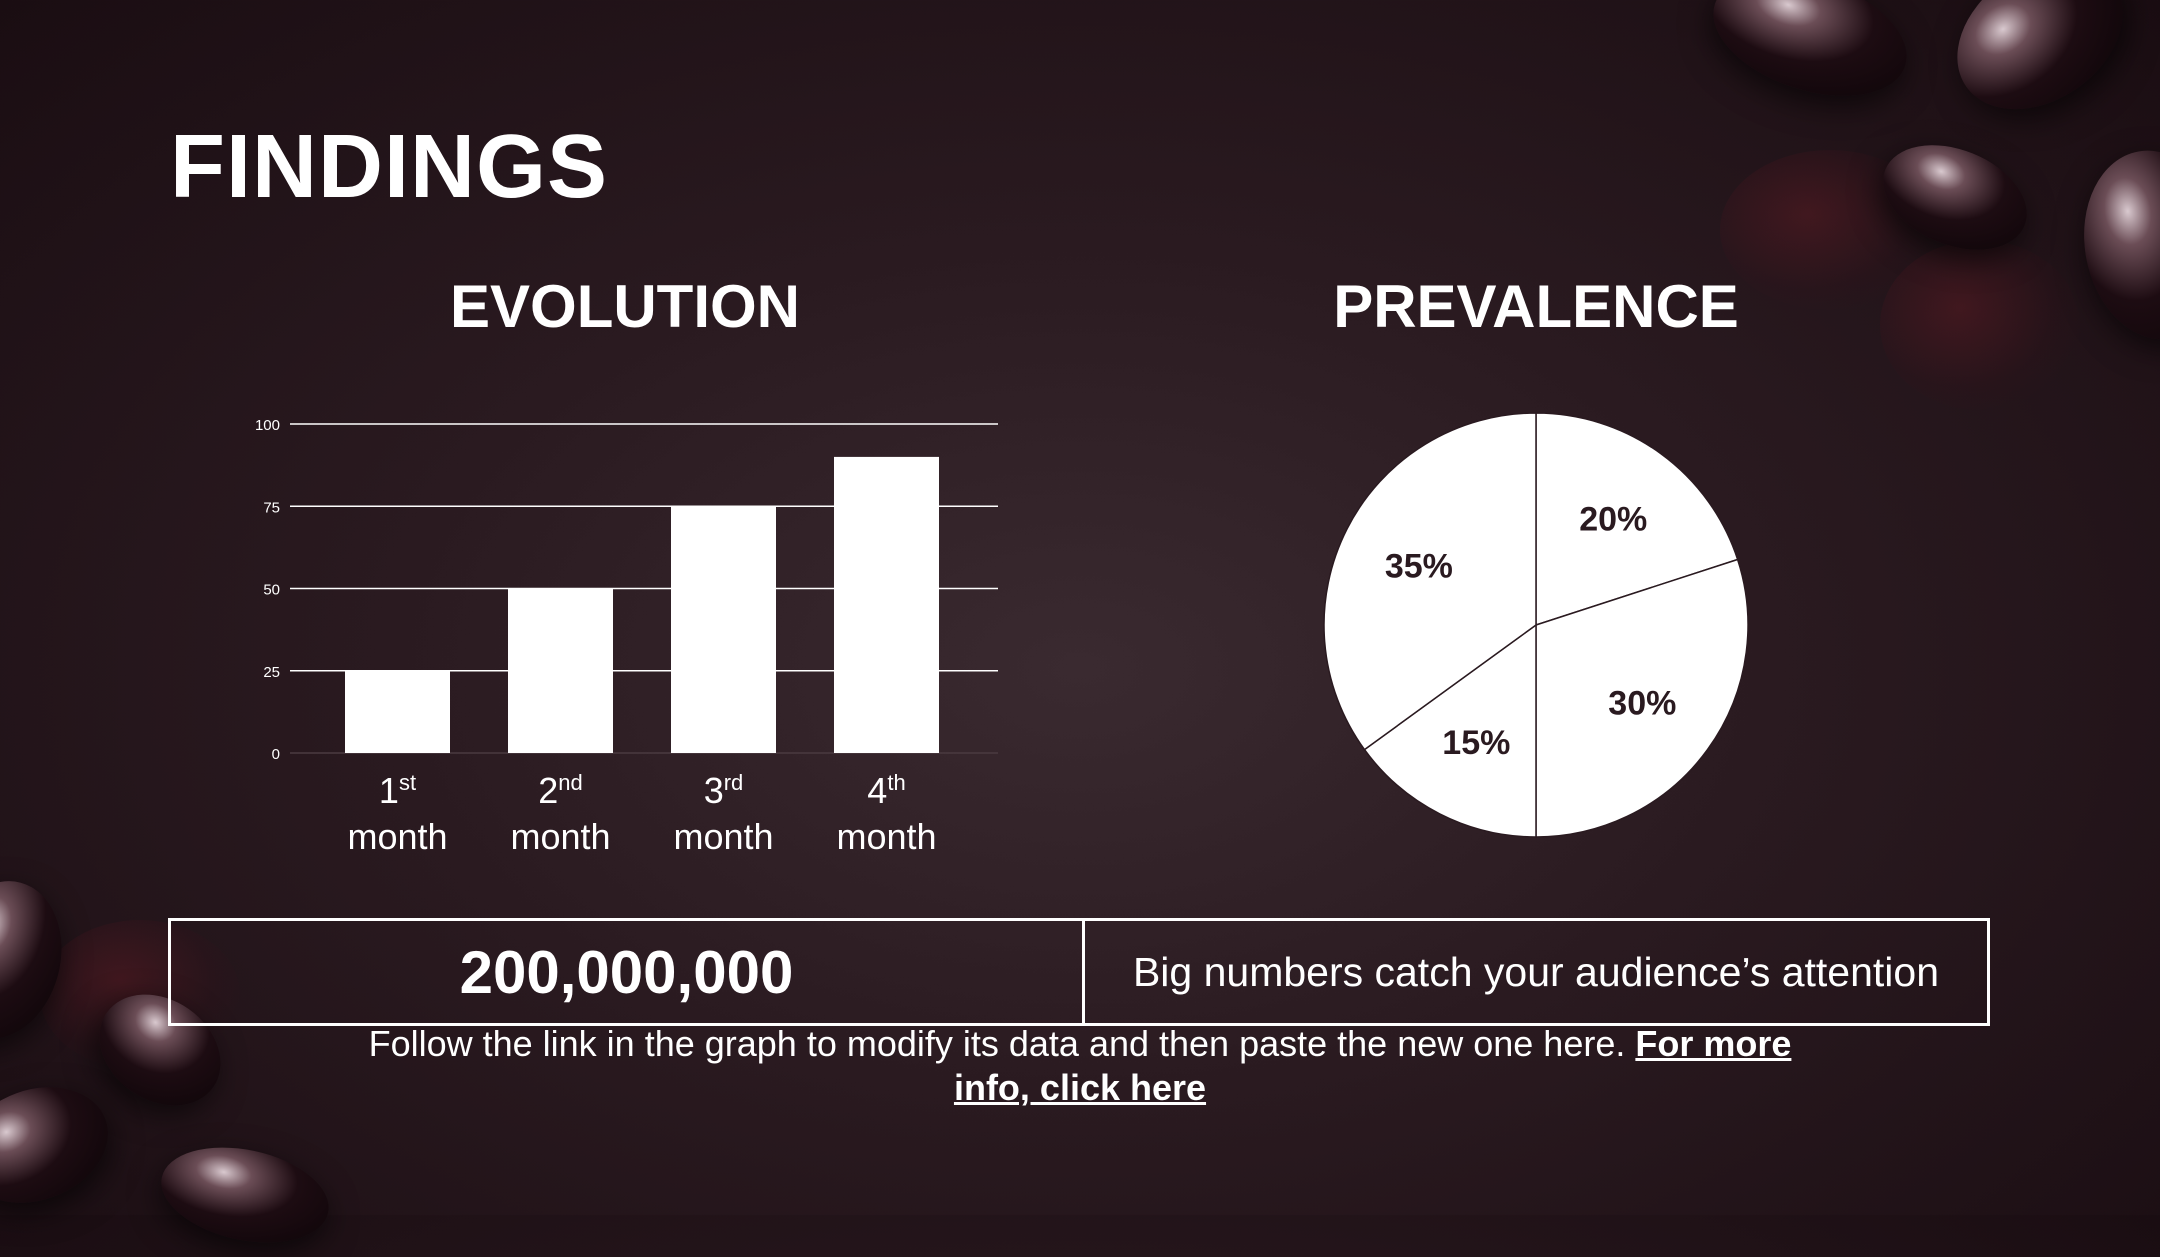  Describe the element at coordinates (397, 790) in the screenshot. I see `x-tick-label: 1st` at that location.